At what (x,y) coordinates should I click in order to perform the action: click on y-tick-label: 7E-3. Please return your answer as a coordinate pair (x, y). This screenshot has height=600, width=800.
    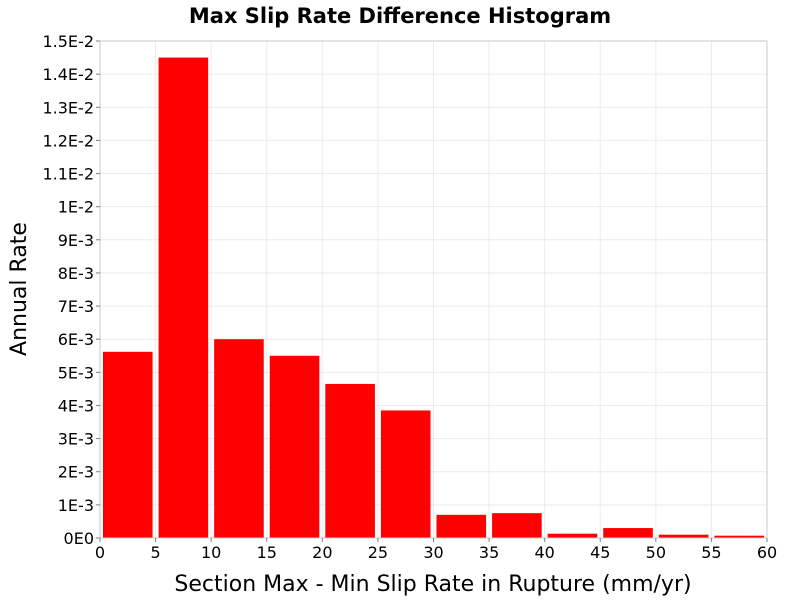
    Looking at the image, I should click on (76, 306).